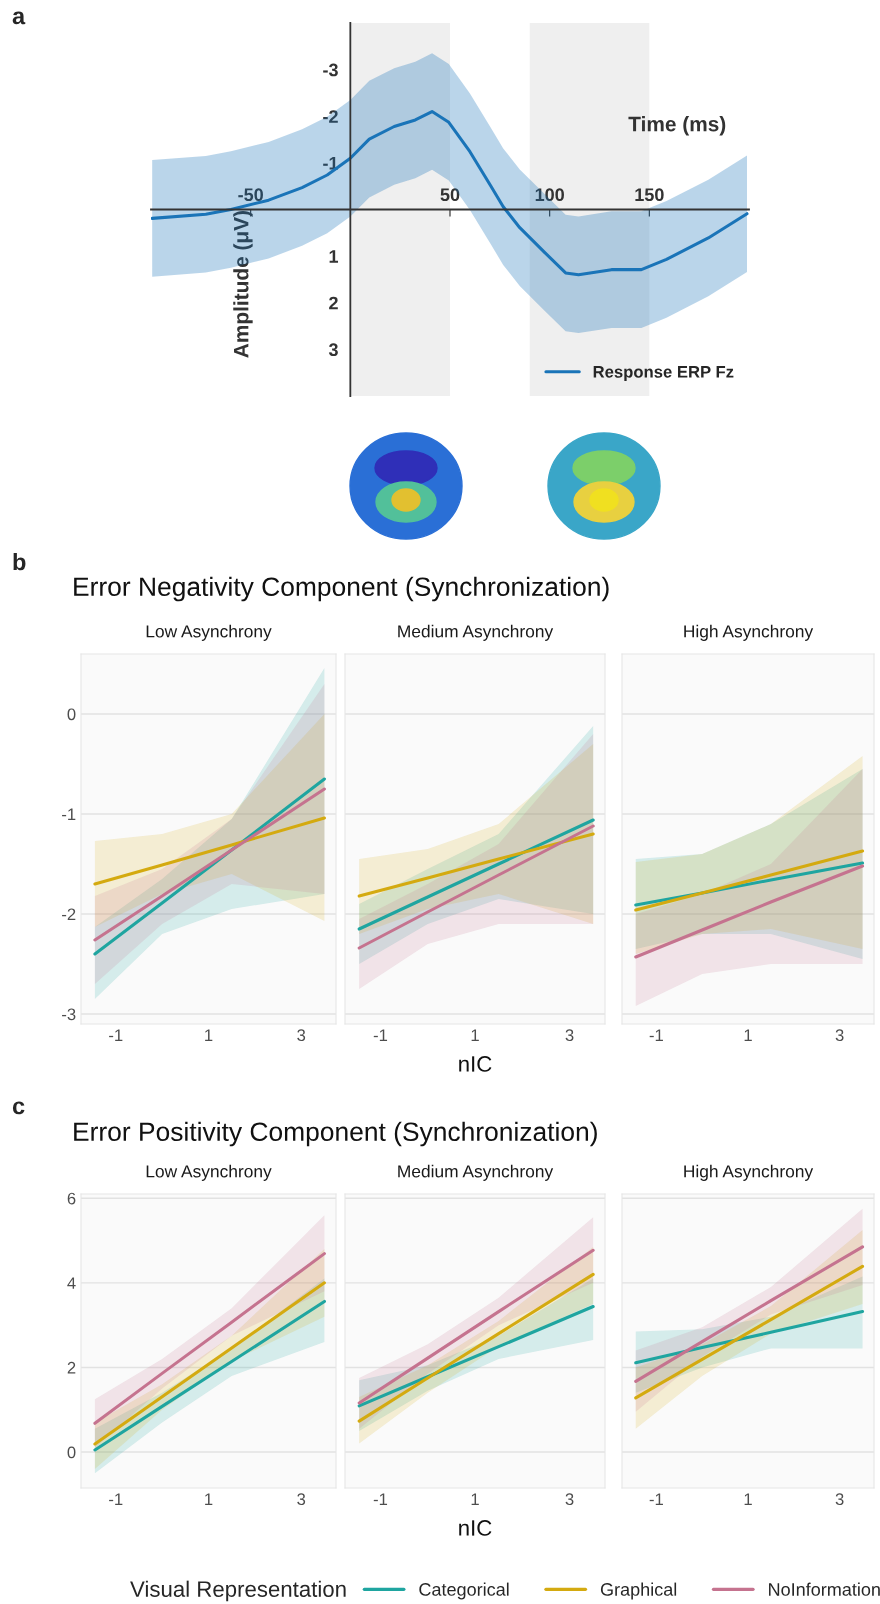  I want to click on y-axis-title: Amplitude (μV), so click(243, 284).